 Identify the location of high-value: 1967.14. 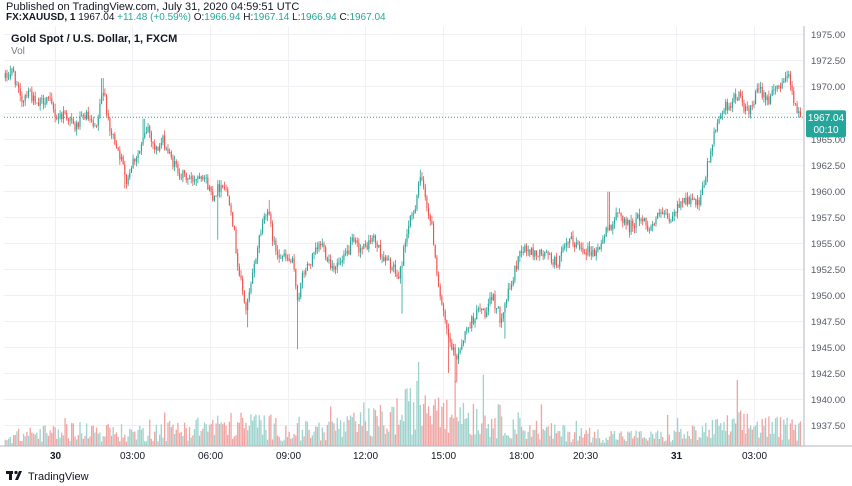
(271, 17).